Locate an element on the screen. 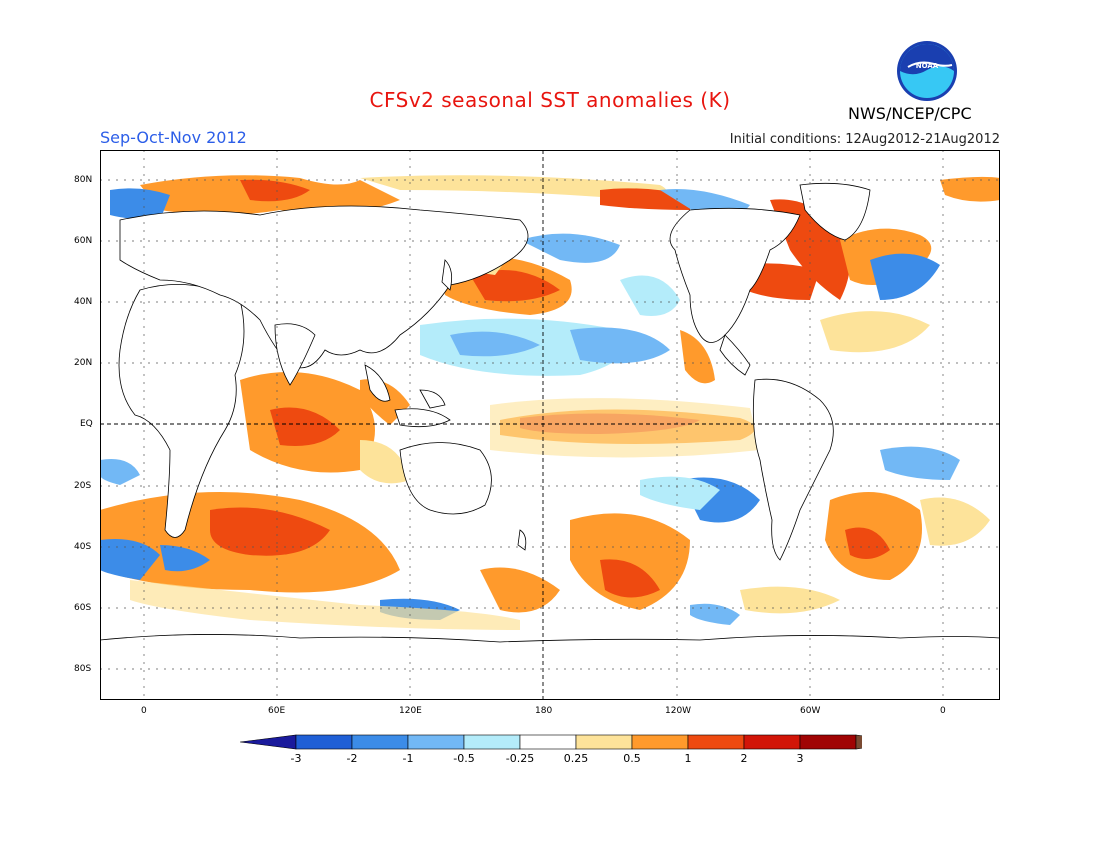 The height and width of the screenshot is (850, 1100). lat-label: 40N is located at coordinates (83, 302).